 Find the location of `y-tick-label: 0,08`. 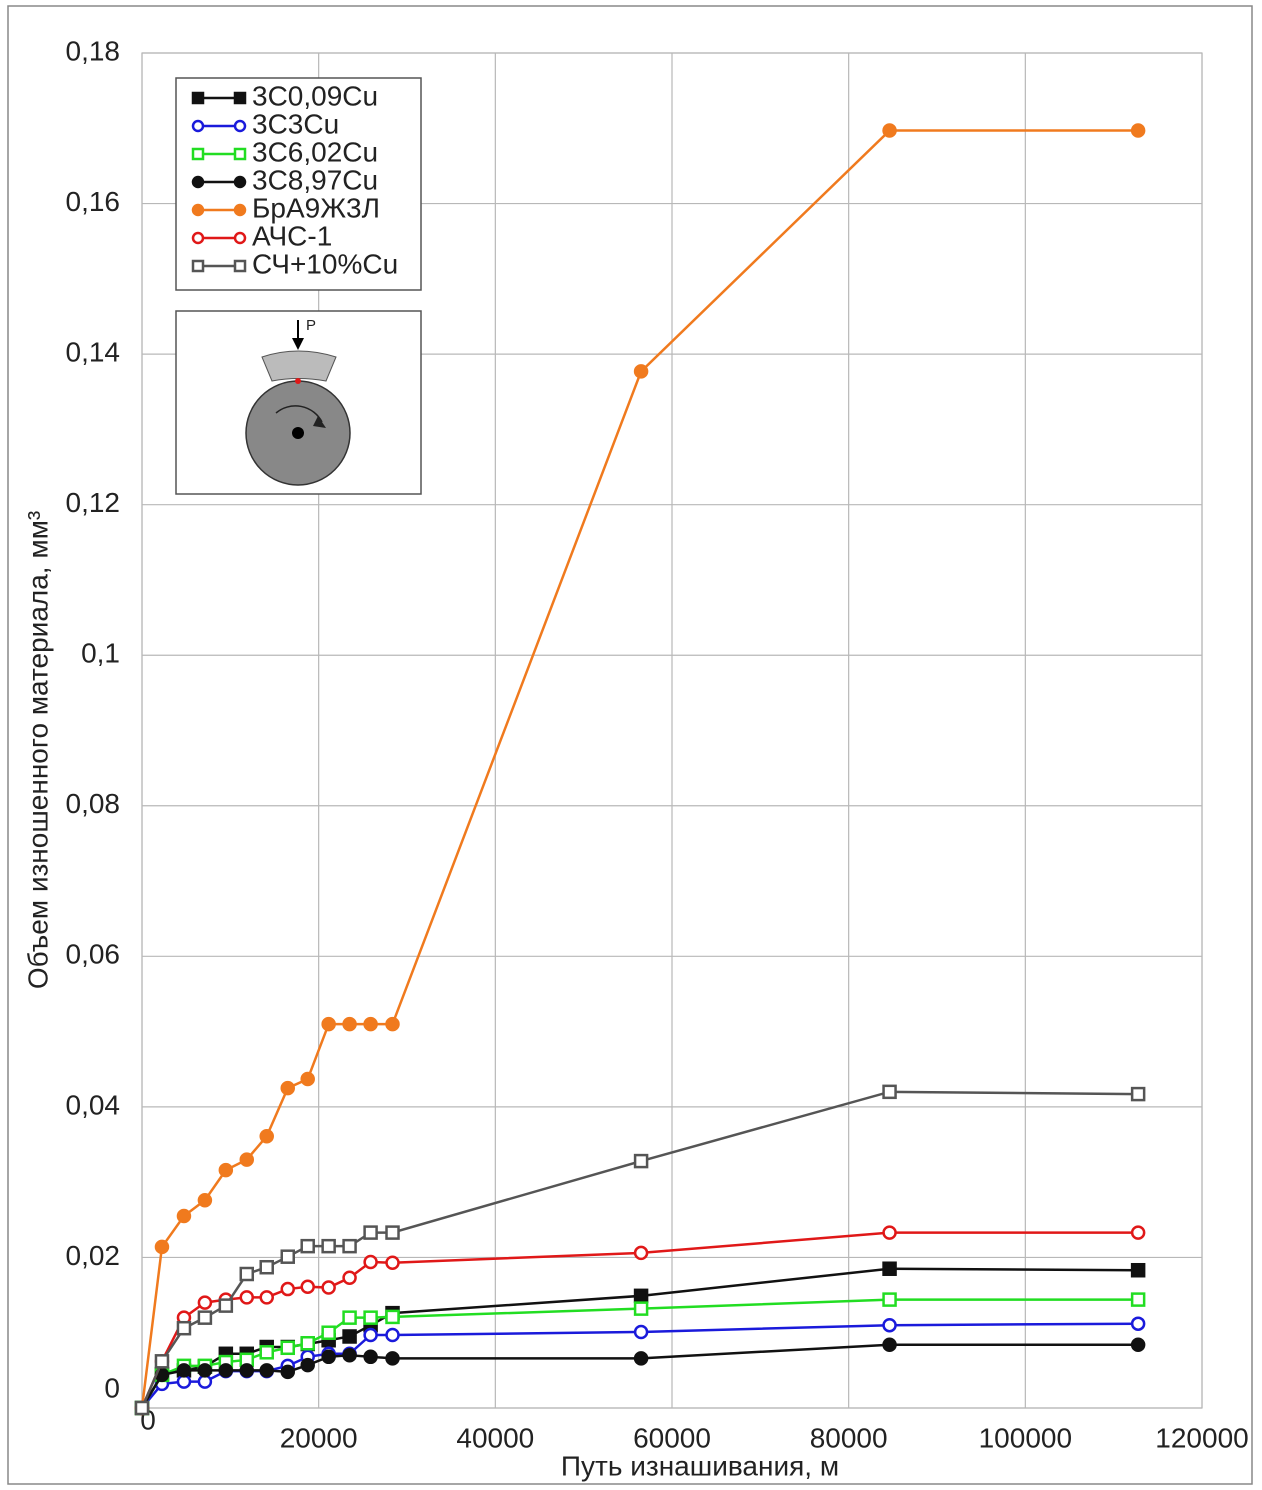

y-tick-label: 0,08 is located at coordinates (93, 803).